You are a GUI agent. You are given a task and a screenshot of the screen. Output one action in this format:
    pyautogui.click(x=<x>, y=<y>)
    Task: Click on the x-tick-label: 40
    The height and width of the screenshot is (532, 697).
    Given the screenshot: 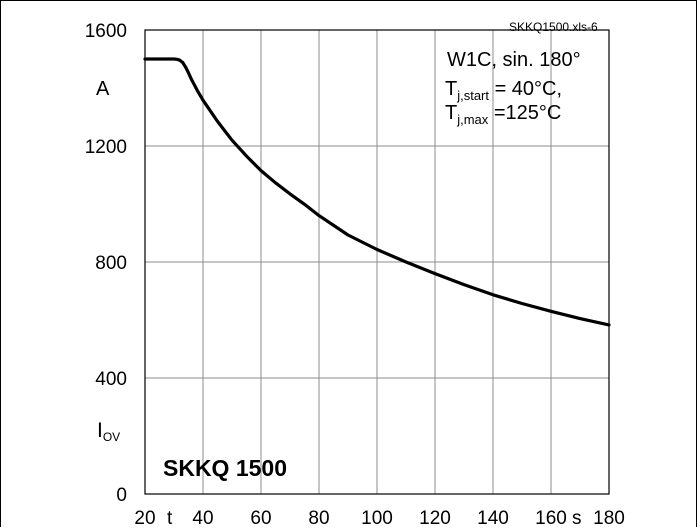 What is the action you would take?
    pyautogui.click(x=202, y=517)
    